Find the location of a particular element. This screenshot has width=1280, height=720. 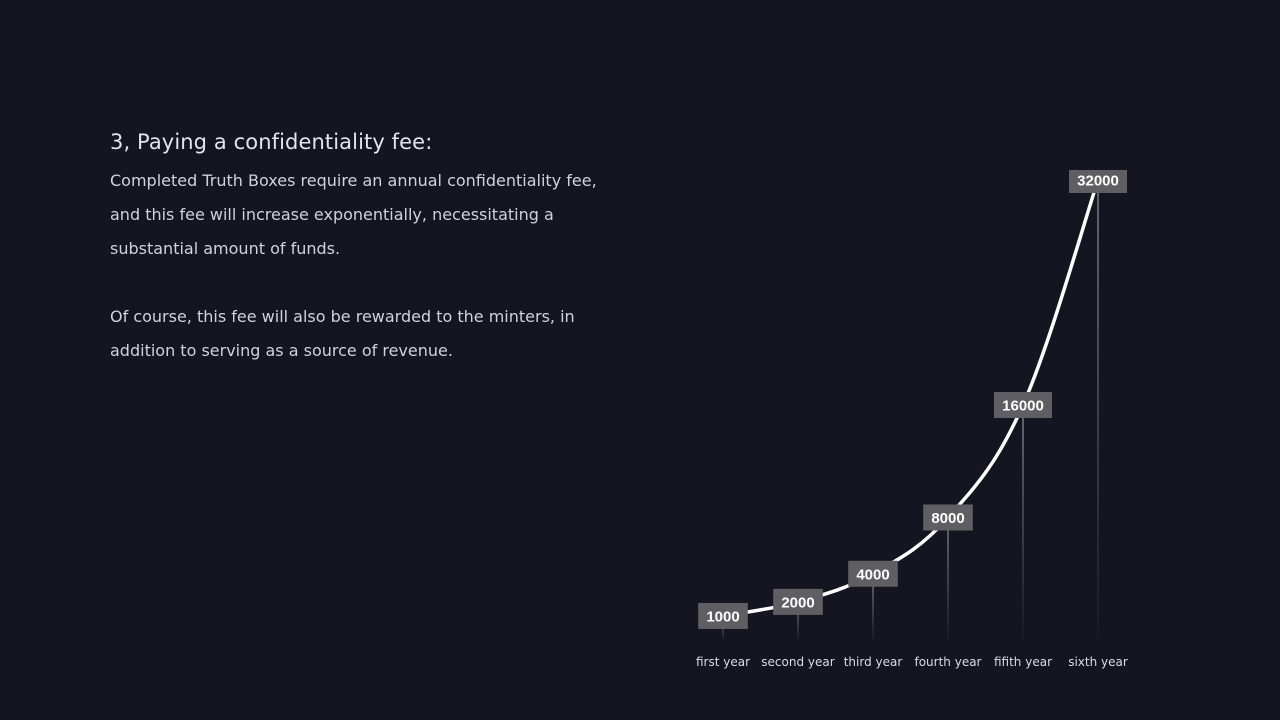

data-label-text: 4000 is located at coordinates (872, 574).